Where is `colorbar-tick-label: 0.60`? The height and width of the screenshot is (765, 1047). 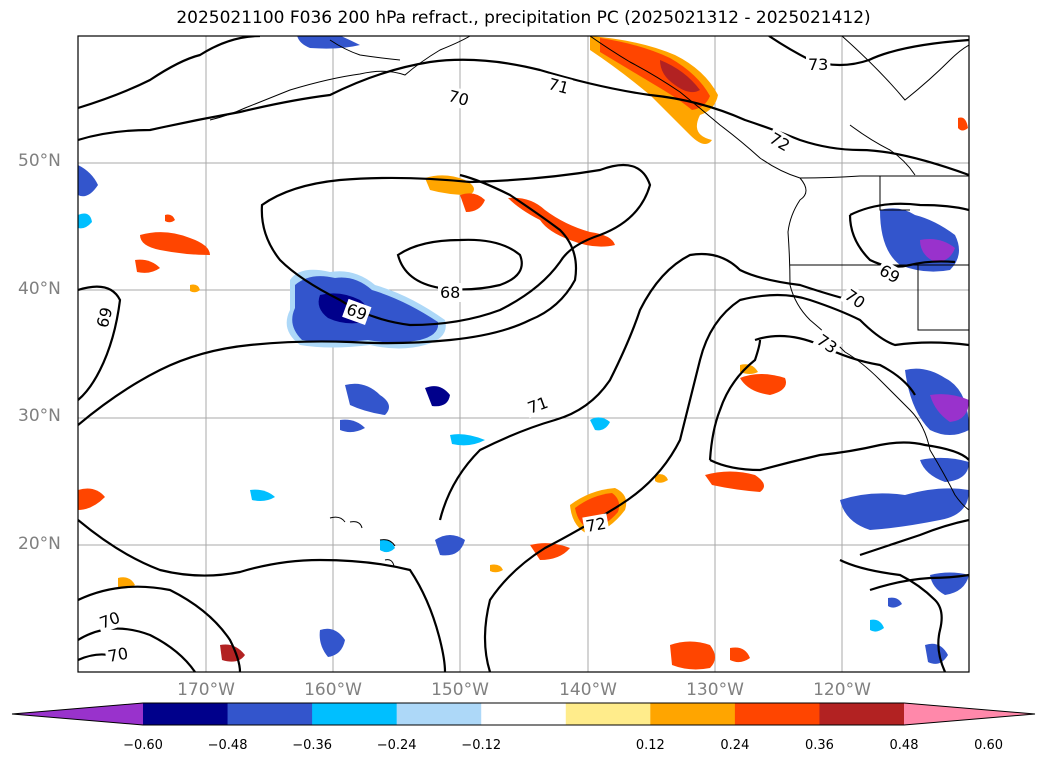
colorbar-tick-label: 0.60 is located at coordinates (989, 745).